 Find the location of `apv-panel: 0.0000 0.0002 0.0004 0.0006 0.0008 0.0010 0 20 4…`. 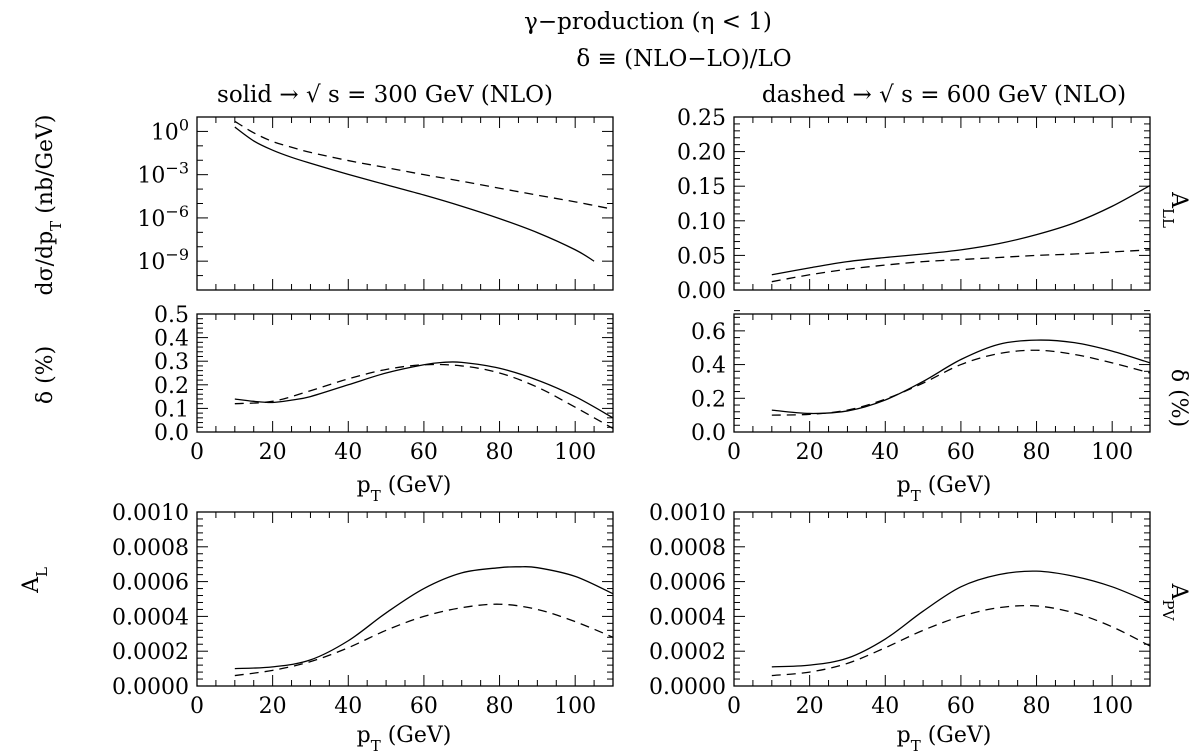

apv-panel: 0.0000 0.0002 0.0004 0.0006 0.0008 0.0010 0 20 4… is located at coordinates (900, 610).